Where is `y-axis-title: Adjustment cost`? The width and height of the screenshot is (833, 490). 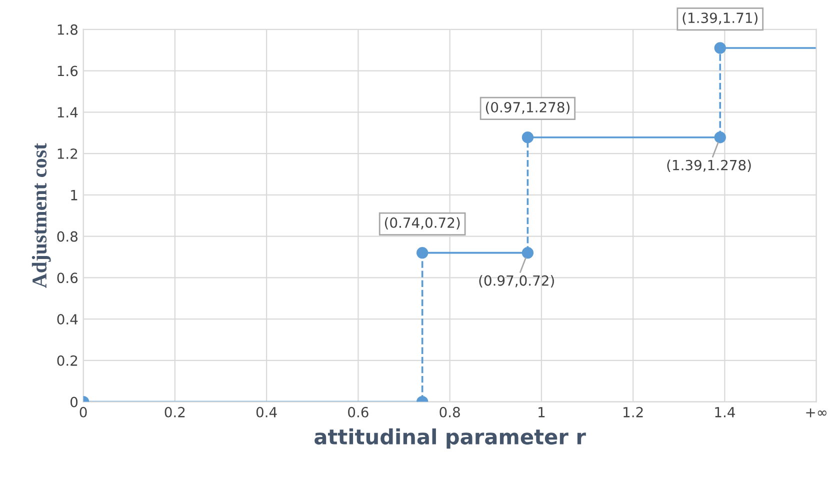
y-axis-title: Adjustment cost is located at coordinates (41, 215).